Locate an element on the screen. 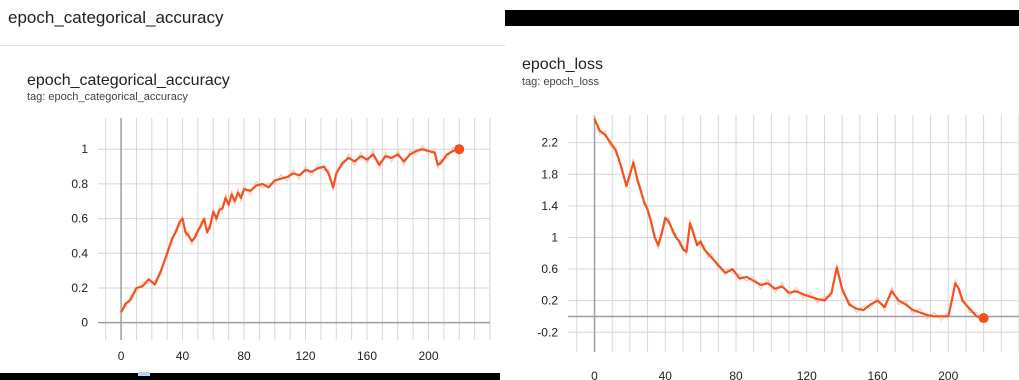 This screenshot has width=1019, height=380. accuracy-last-point is located at coordinates (459, 149).